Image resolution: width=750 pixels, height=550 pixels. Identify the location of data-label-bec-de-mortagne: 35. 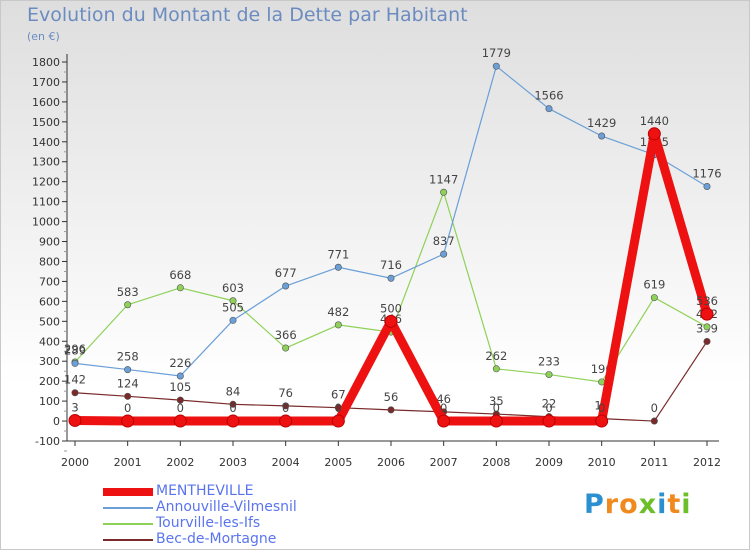
(496, 401).